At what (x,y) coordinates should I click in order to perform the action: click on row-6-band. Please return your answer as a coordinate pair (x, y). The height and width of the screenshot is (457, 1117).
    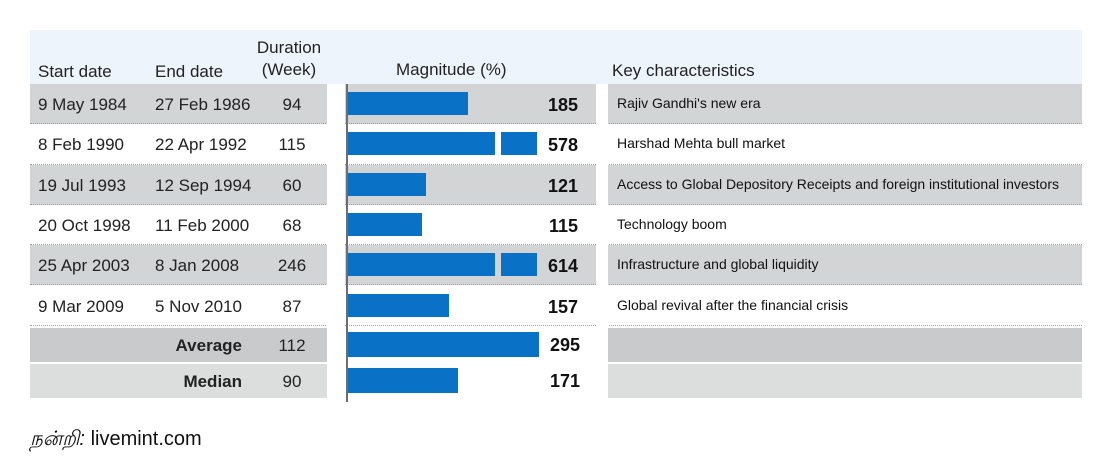
    Looking at the image, I should click on (556, 305).